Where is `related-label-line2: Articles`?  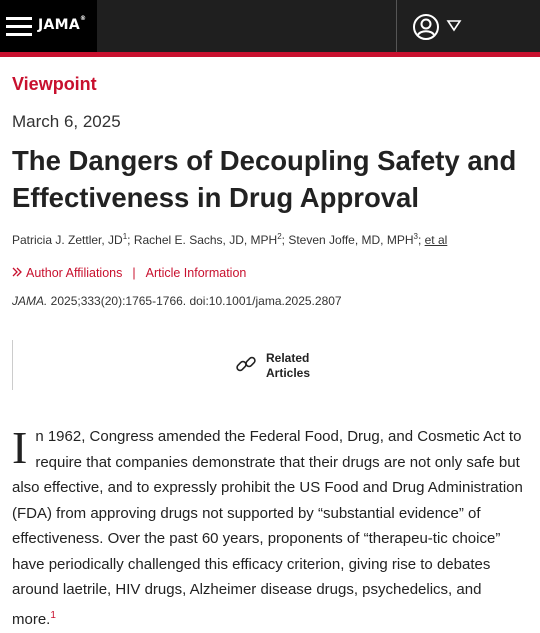
related-label-line2: Articles is located at coordinates (288, 373).